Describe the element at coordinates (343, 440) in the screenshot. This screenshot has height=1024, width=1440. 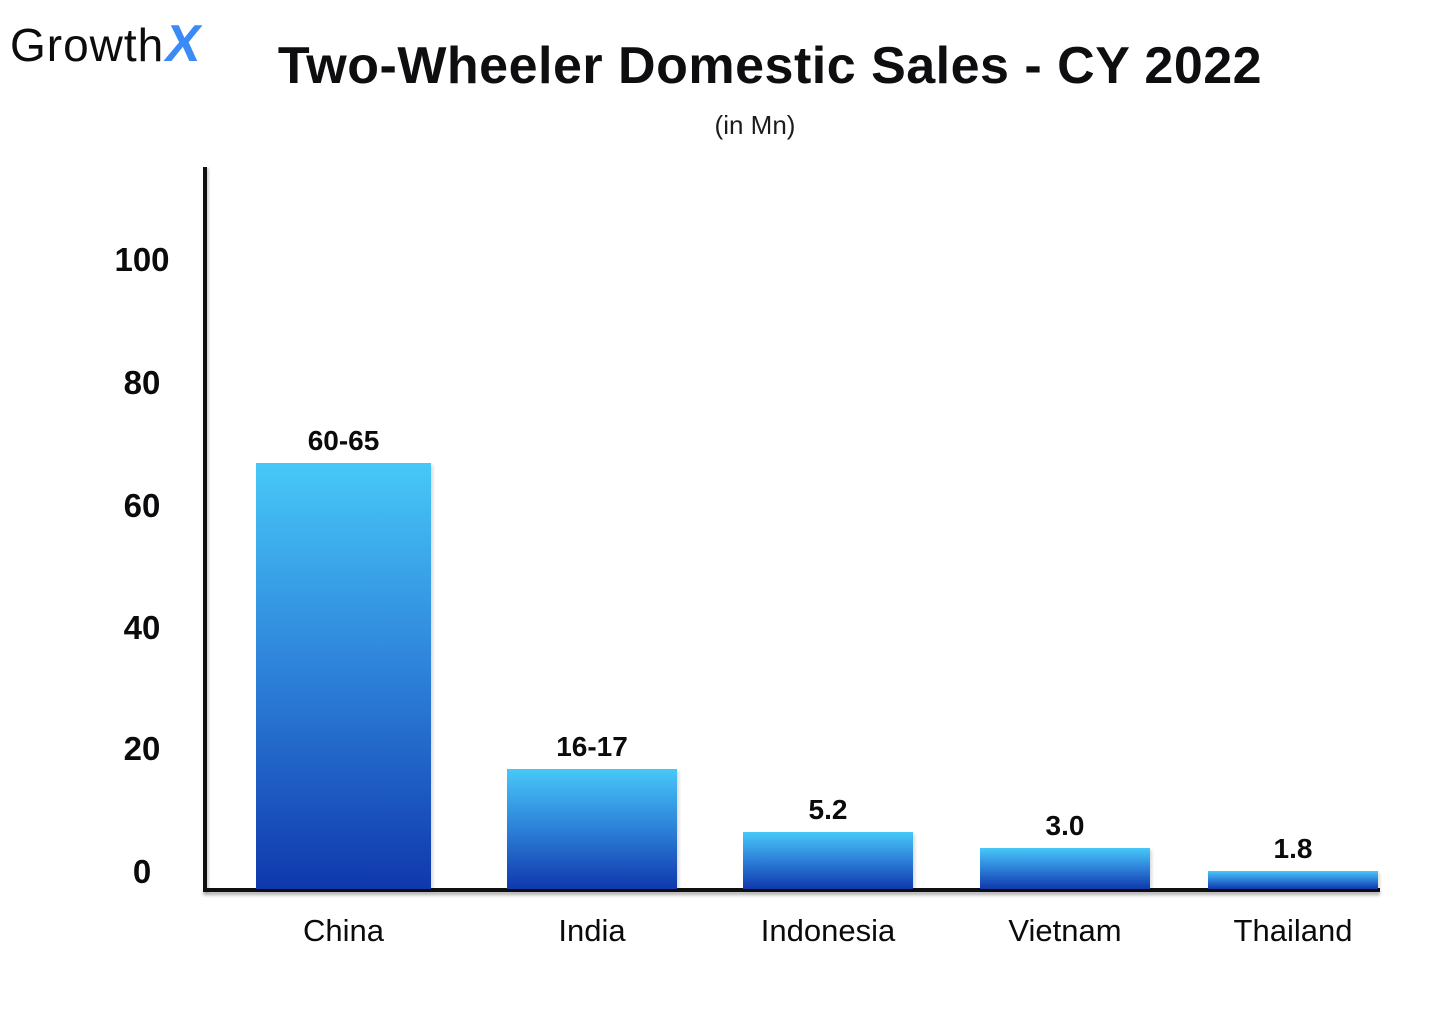
I see `bar-value-label-china: 60-65` at that location.